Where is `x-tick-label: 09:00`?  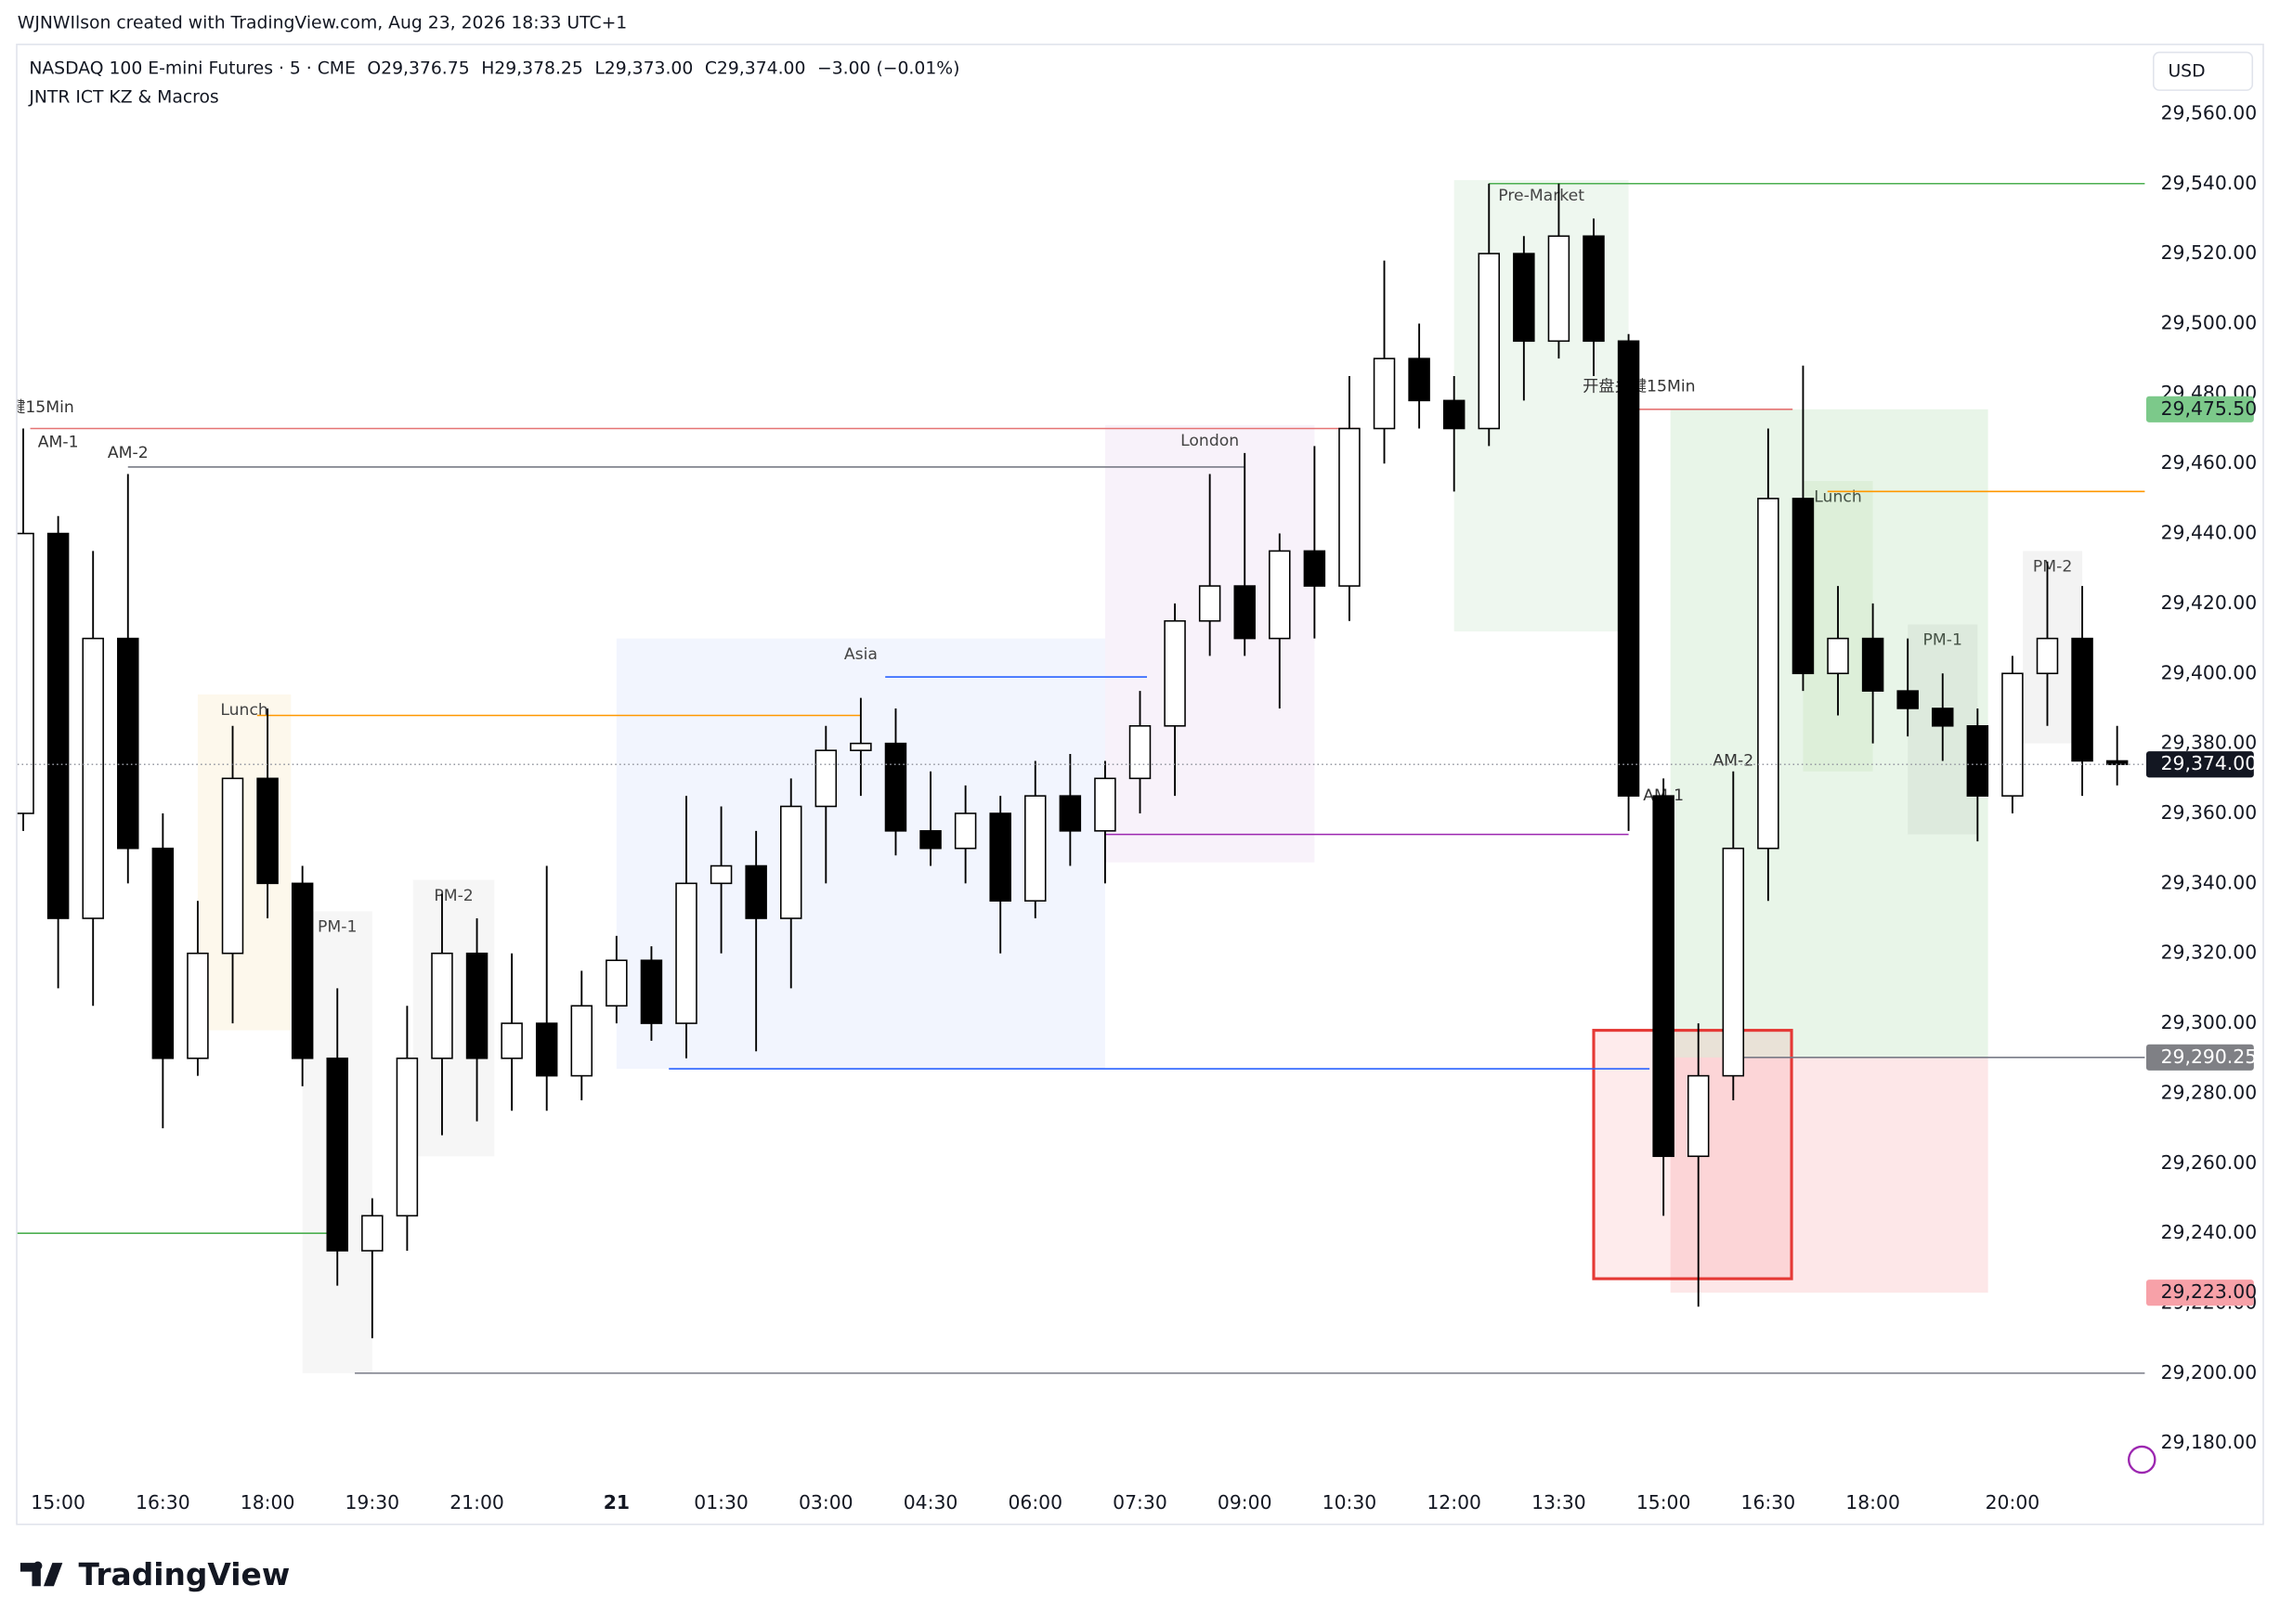 x-tick-label: 09:00 is located at coordinates (1245, 1502).